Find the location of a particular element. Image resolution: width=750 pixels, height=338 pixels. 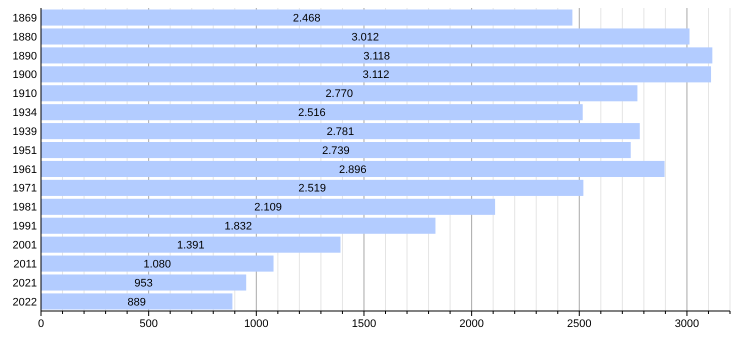

data-label: 3.012 is located at coordinates (365, 37).